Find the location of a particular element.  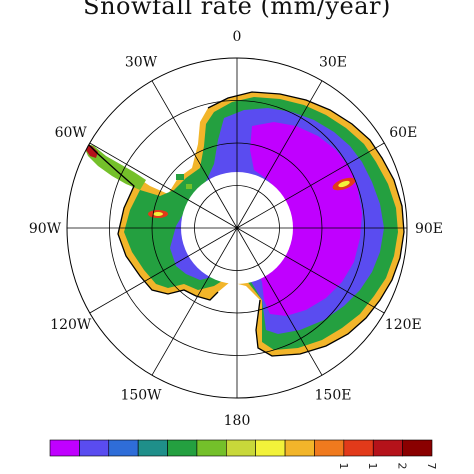

longitude-label: 90W is located at coordinates (45, 229).